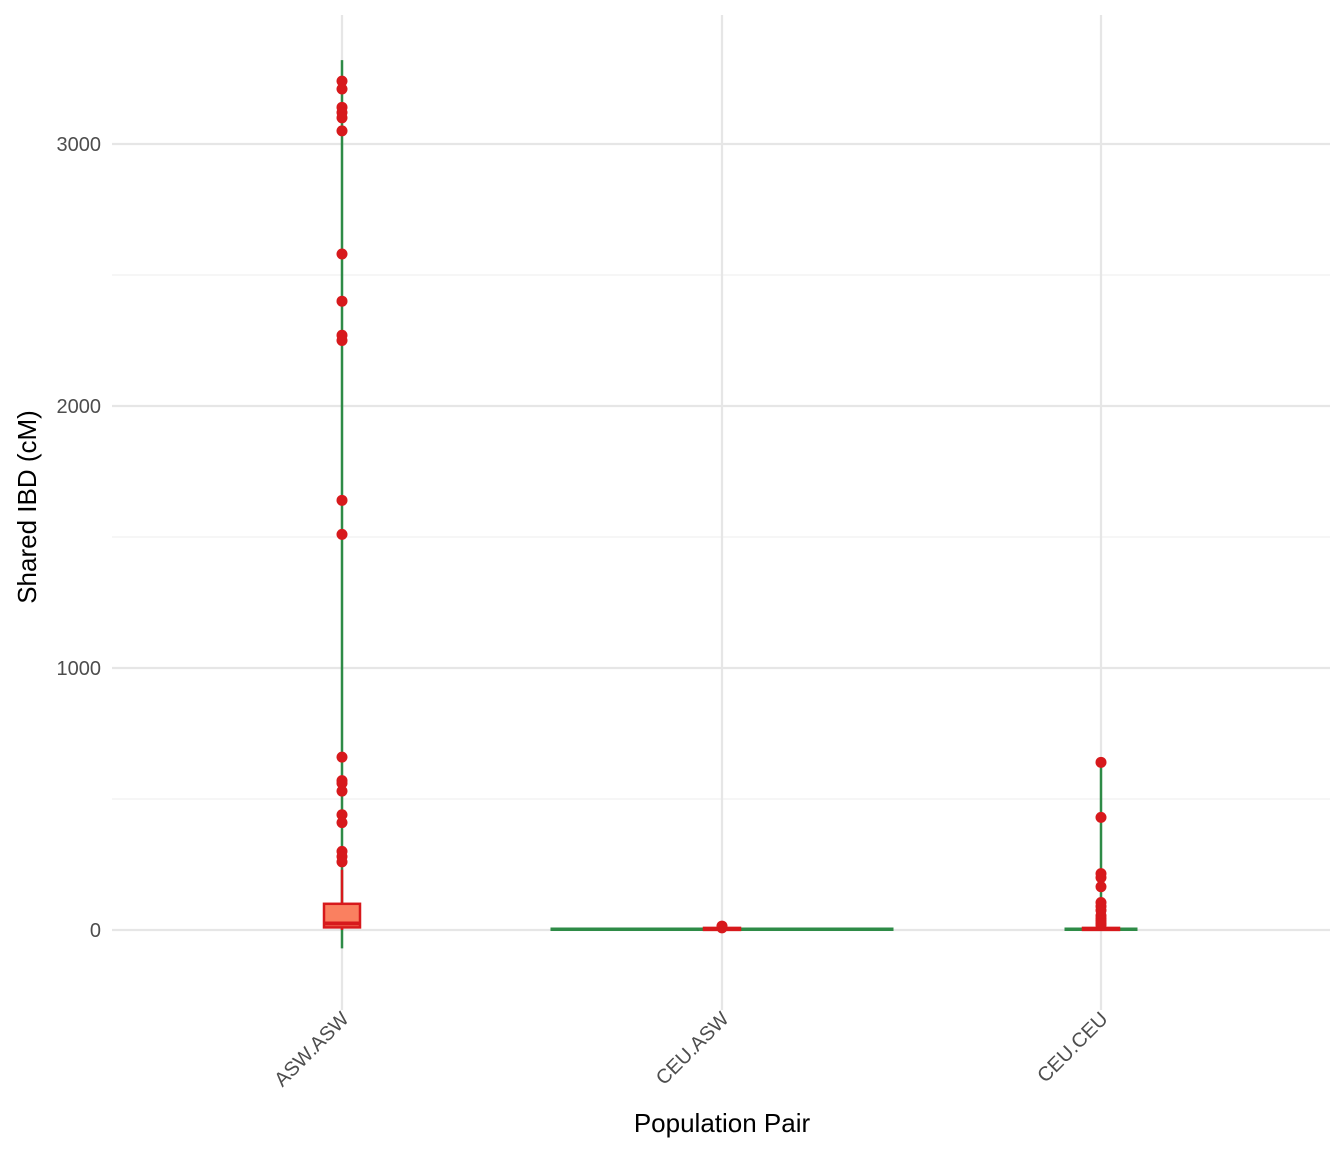 This screenshot has height=1152, width=1344. I want to click on y-tick-label: 3000, so click(79, 145).